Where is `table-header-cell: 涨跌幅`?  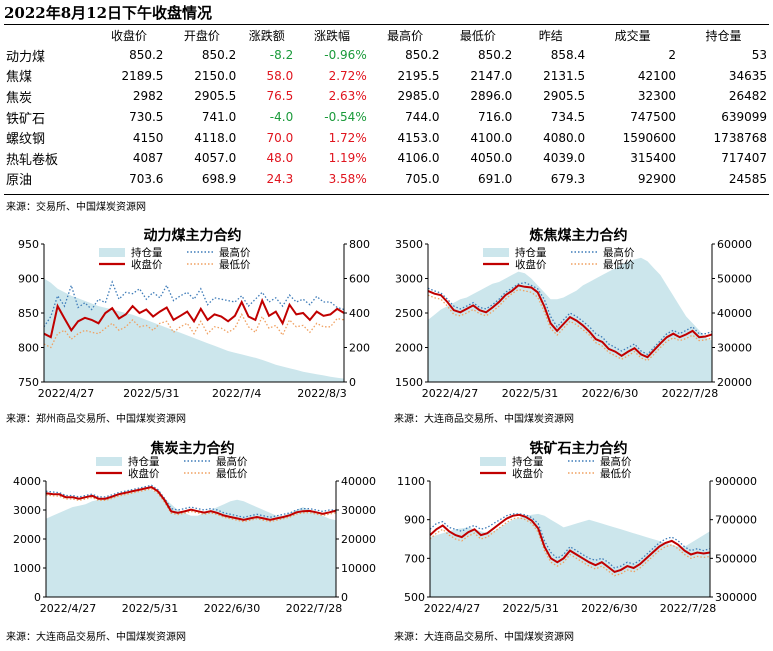
table-header-cell: 涨跌幅 is located at coordinates (331, 35).